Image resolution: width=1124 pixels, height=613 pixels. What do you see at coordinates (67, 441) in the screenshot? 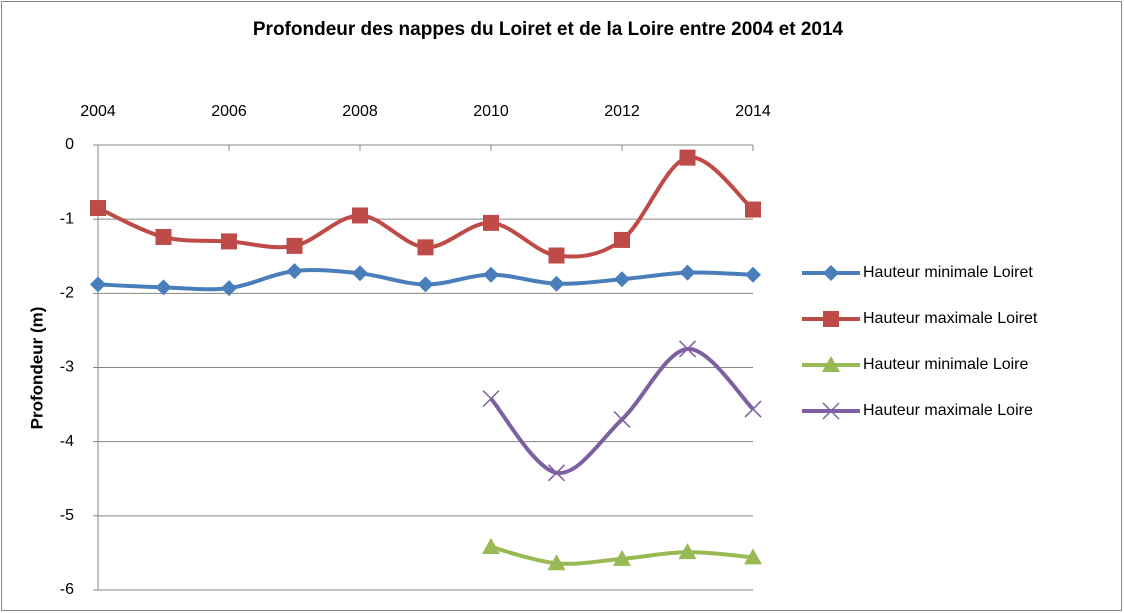
I see `y-tick-label: -4` at bounding box center [67, 441].